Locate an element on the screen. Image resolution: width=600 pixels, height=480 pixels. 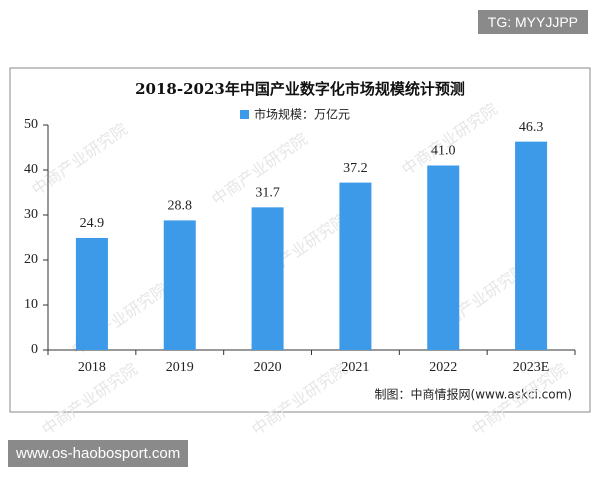
y-tick-label: 50 is located at coordinates (31, 124).